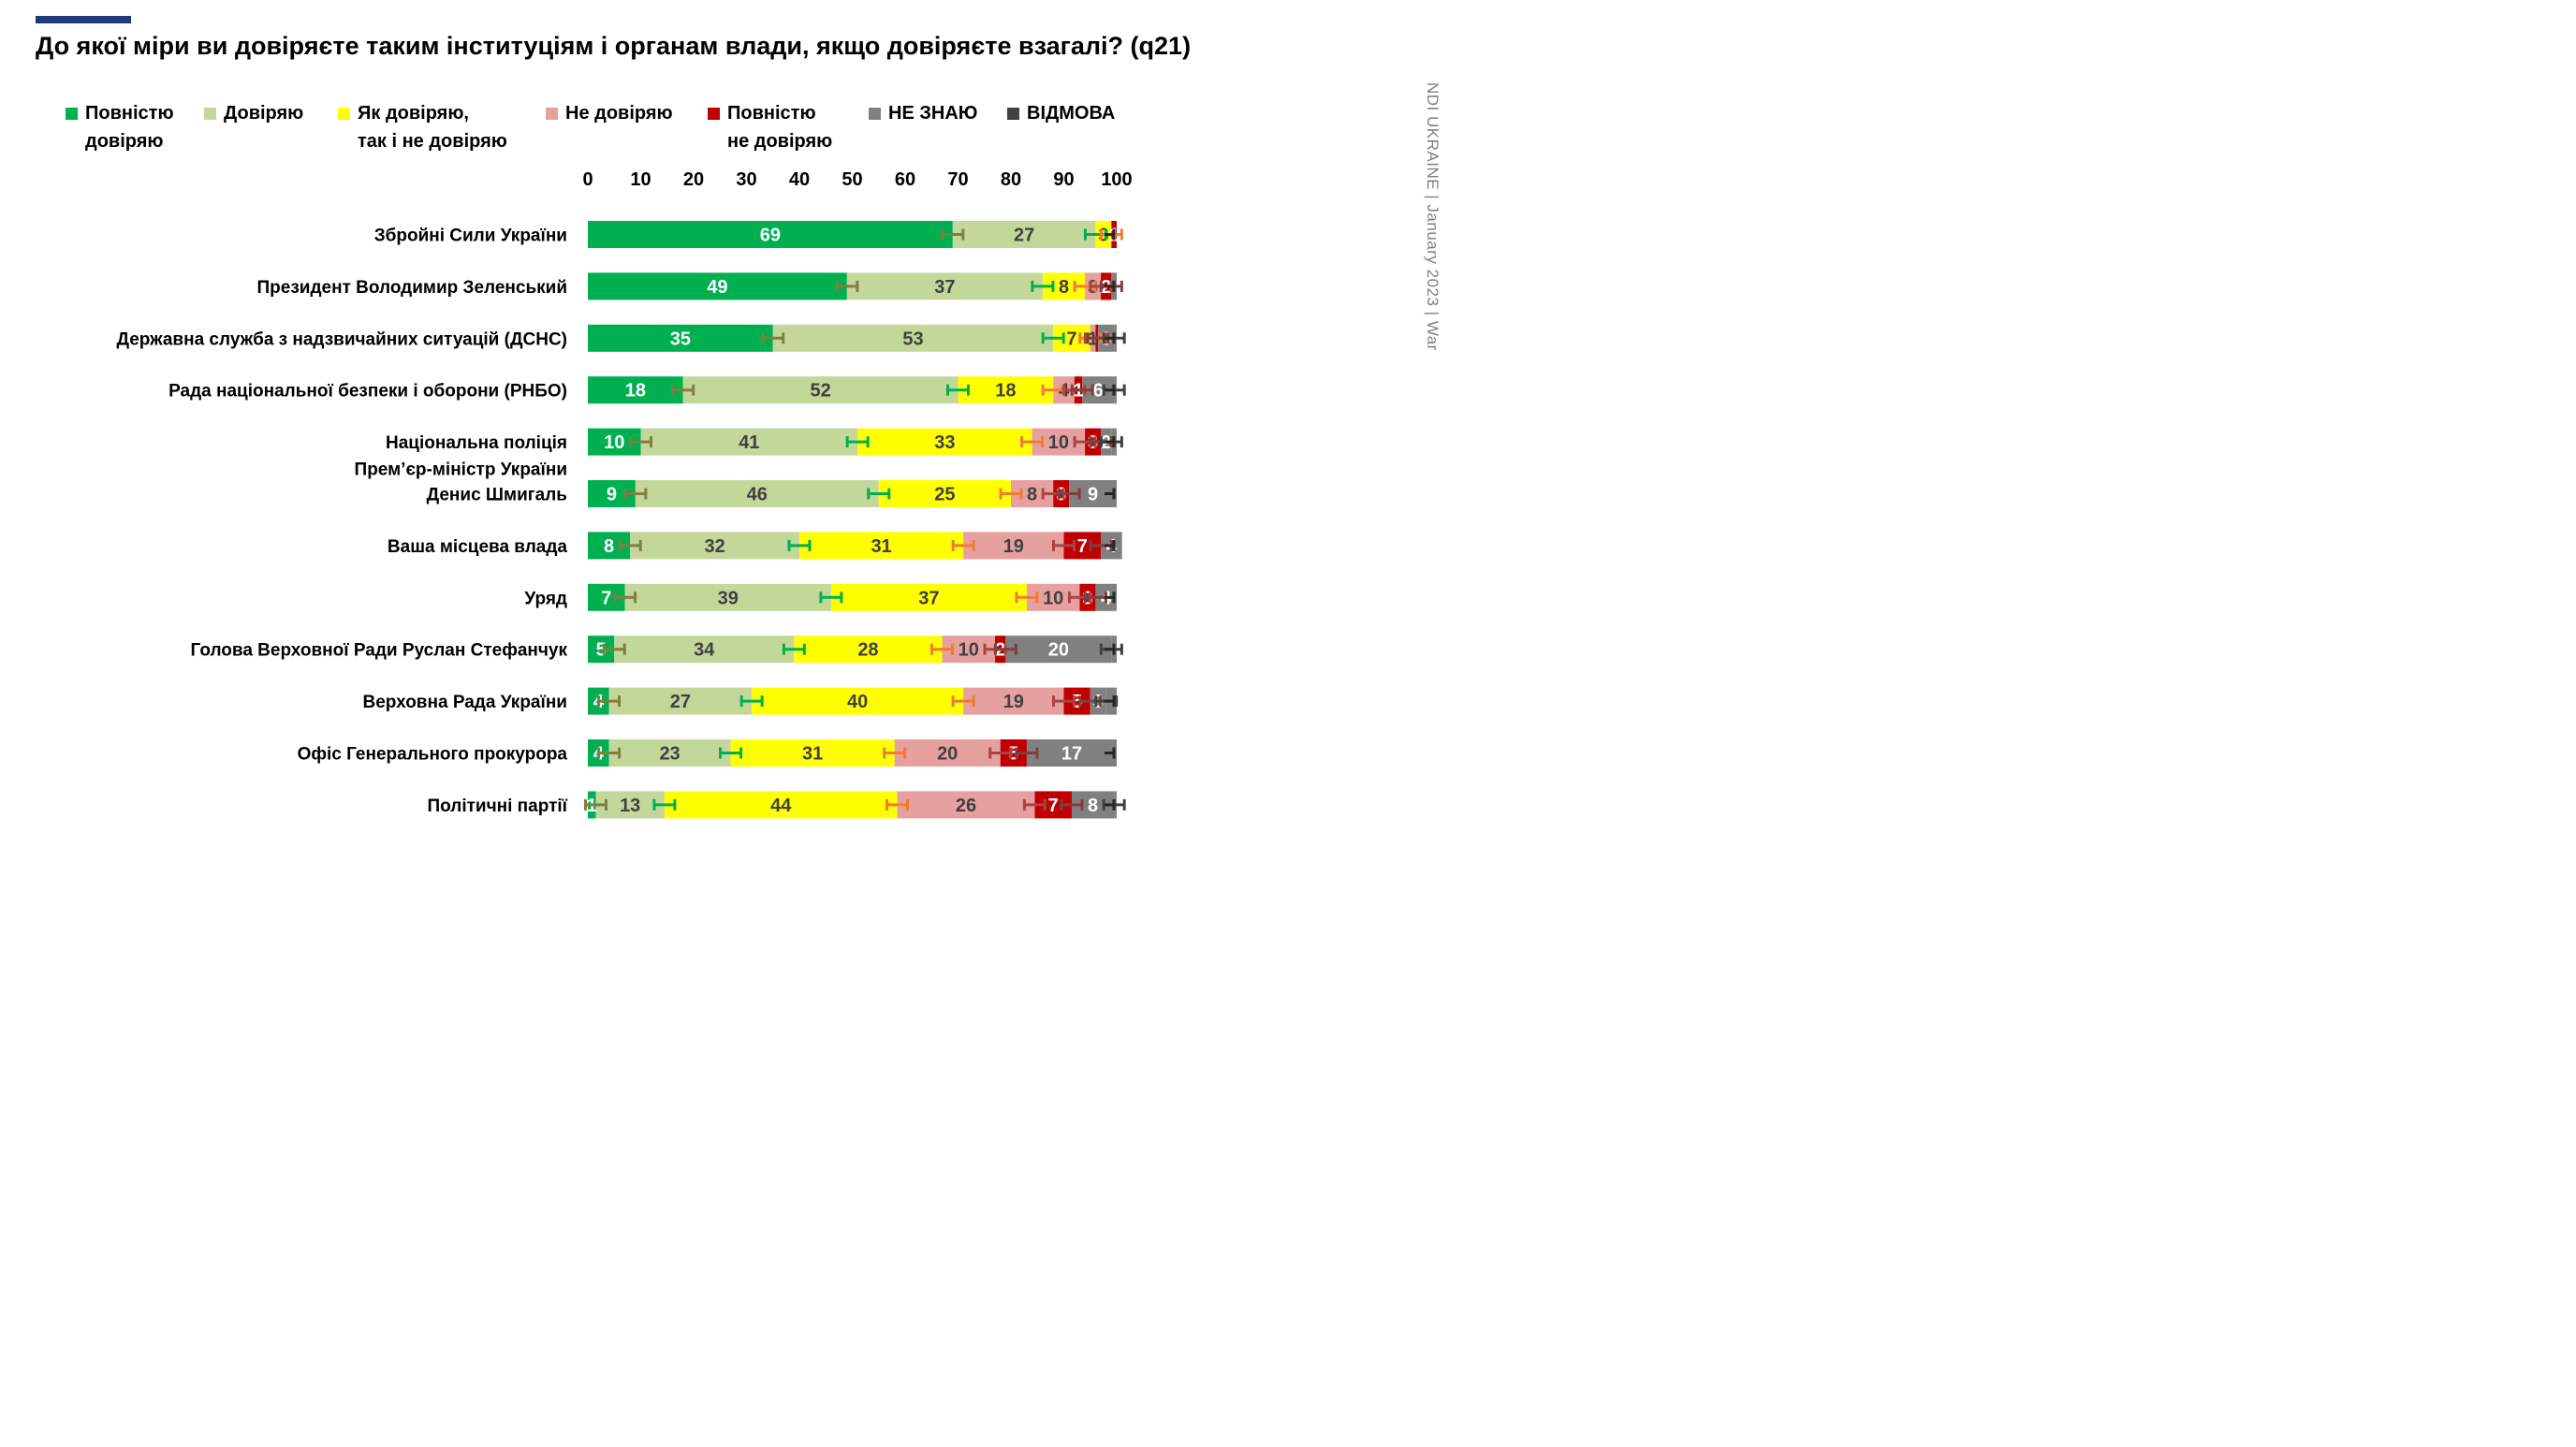  I want to click on data-label: 26, so click(966, 806).